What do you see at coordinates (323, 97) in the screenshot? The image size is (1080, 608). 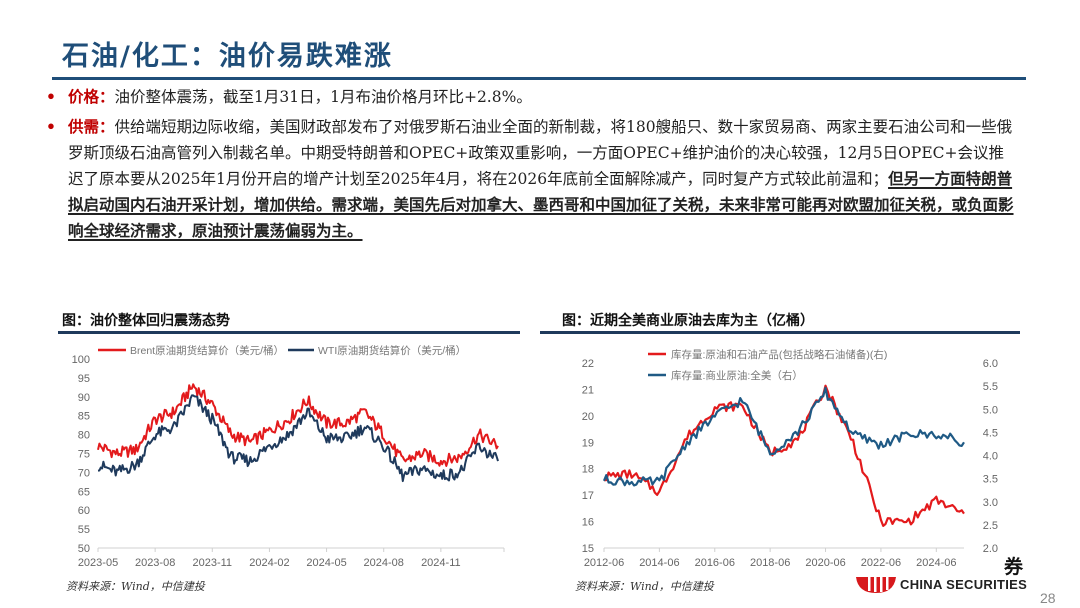 I see `bullet-text: 油价整体震荡，截至1月31日，1月布油价格月环比+2.8%。` at bounding box center [323, 97].